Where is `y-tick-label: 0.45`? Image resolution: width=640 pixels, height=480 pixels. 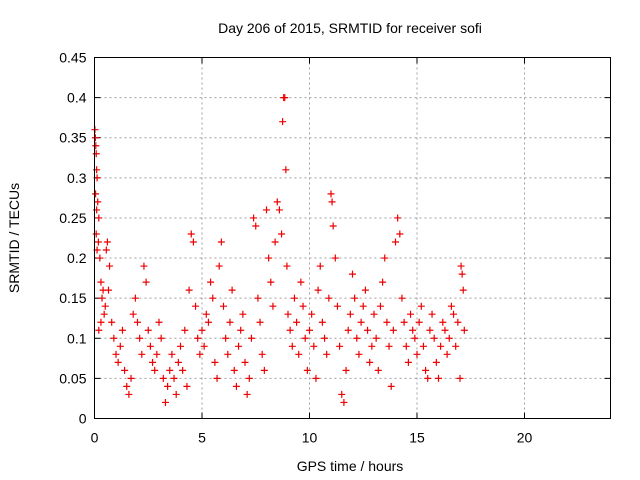
y-tick-label: 0.45 is located at coordinates (72, 58).